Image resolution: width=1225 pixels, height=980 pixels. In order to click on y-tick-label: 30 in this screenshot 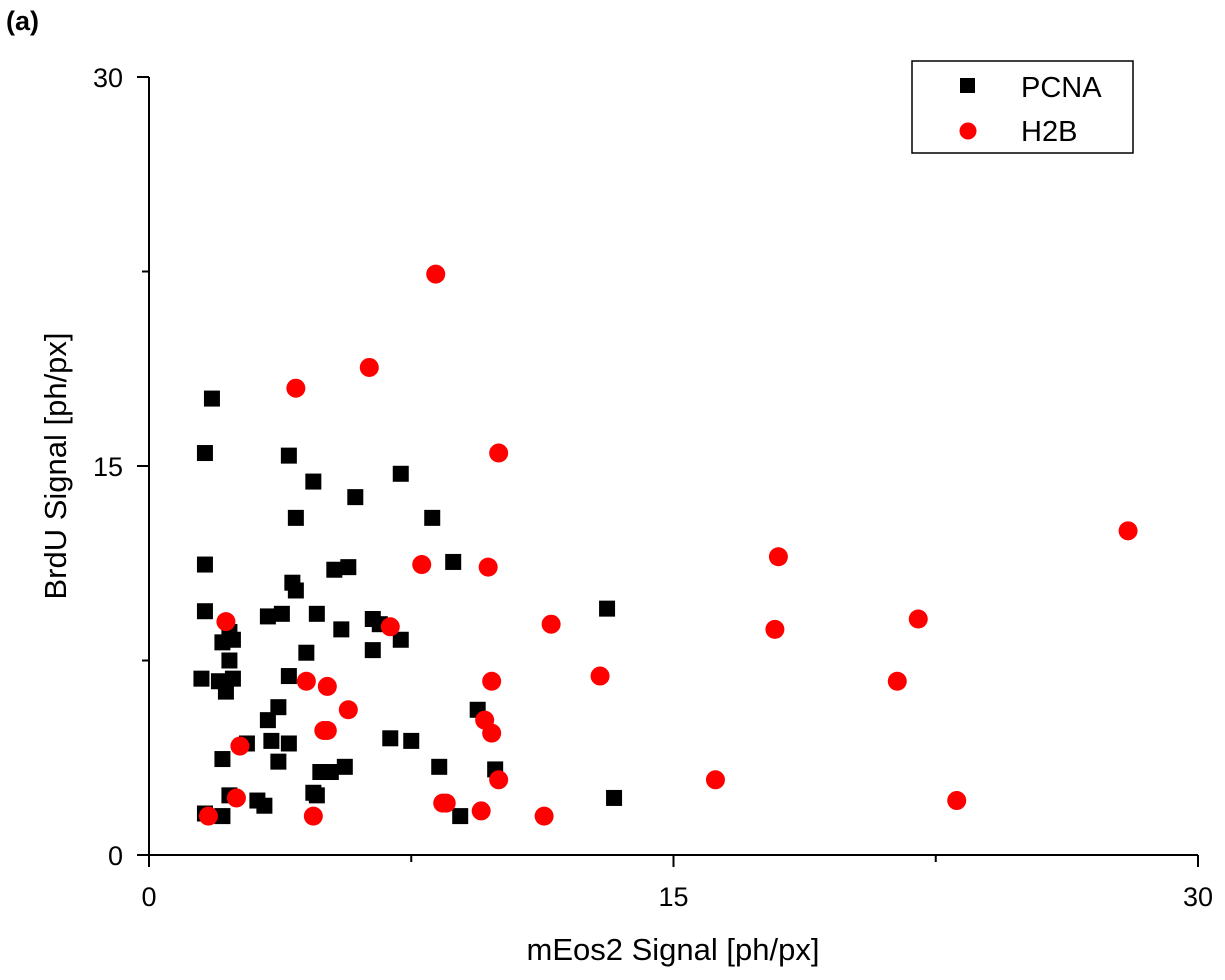, I will do `click(108, 78)`.